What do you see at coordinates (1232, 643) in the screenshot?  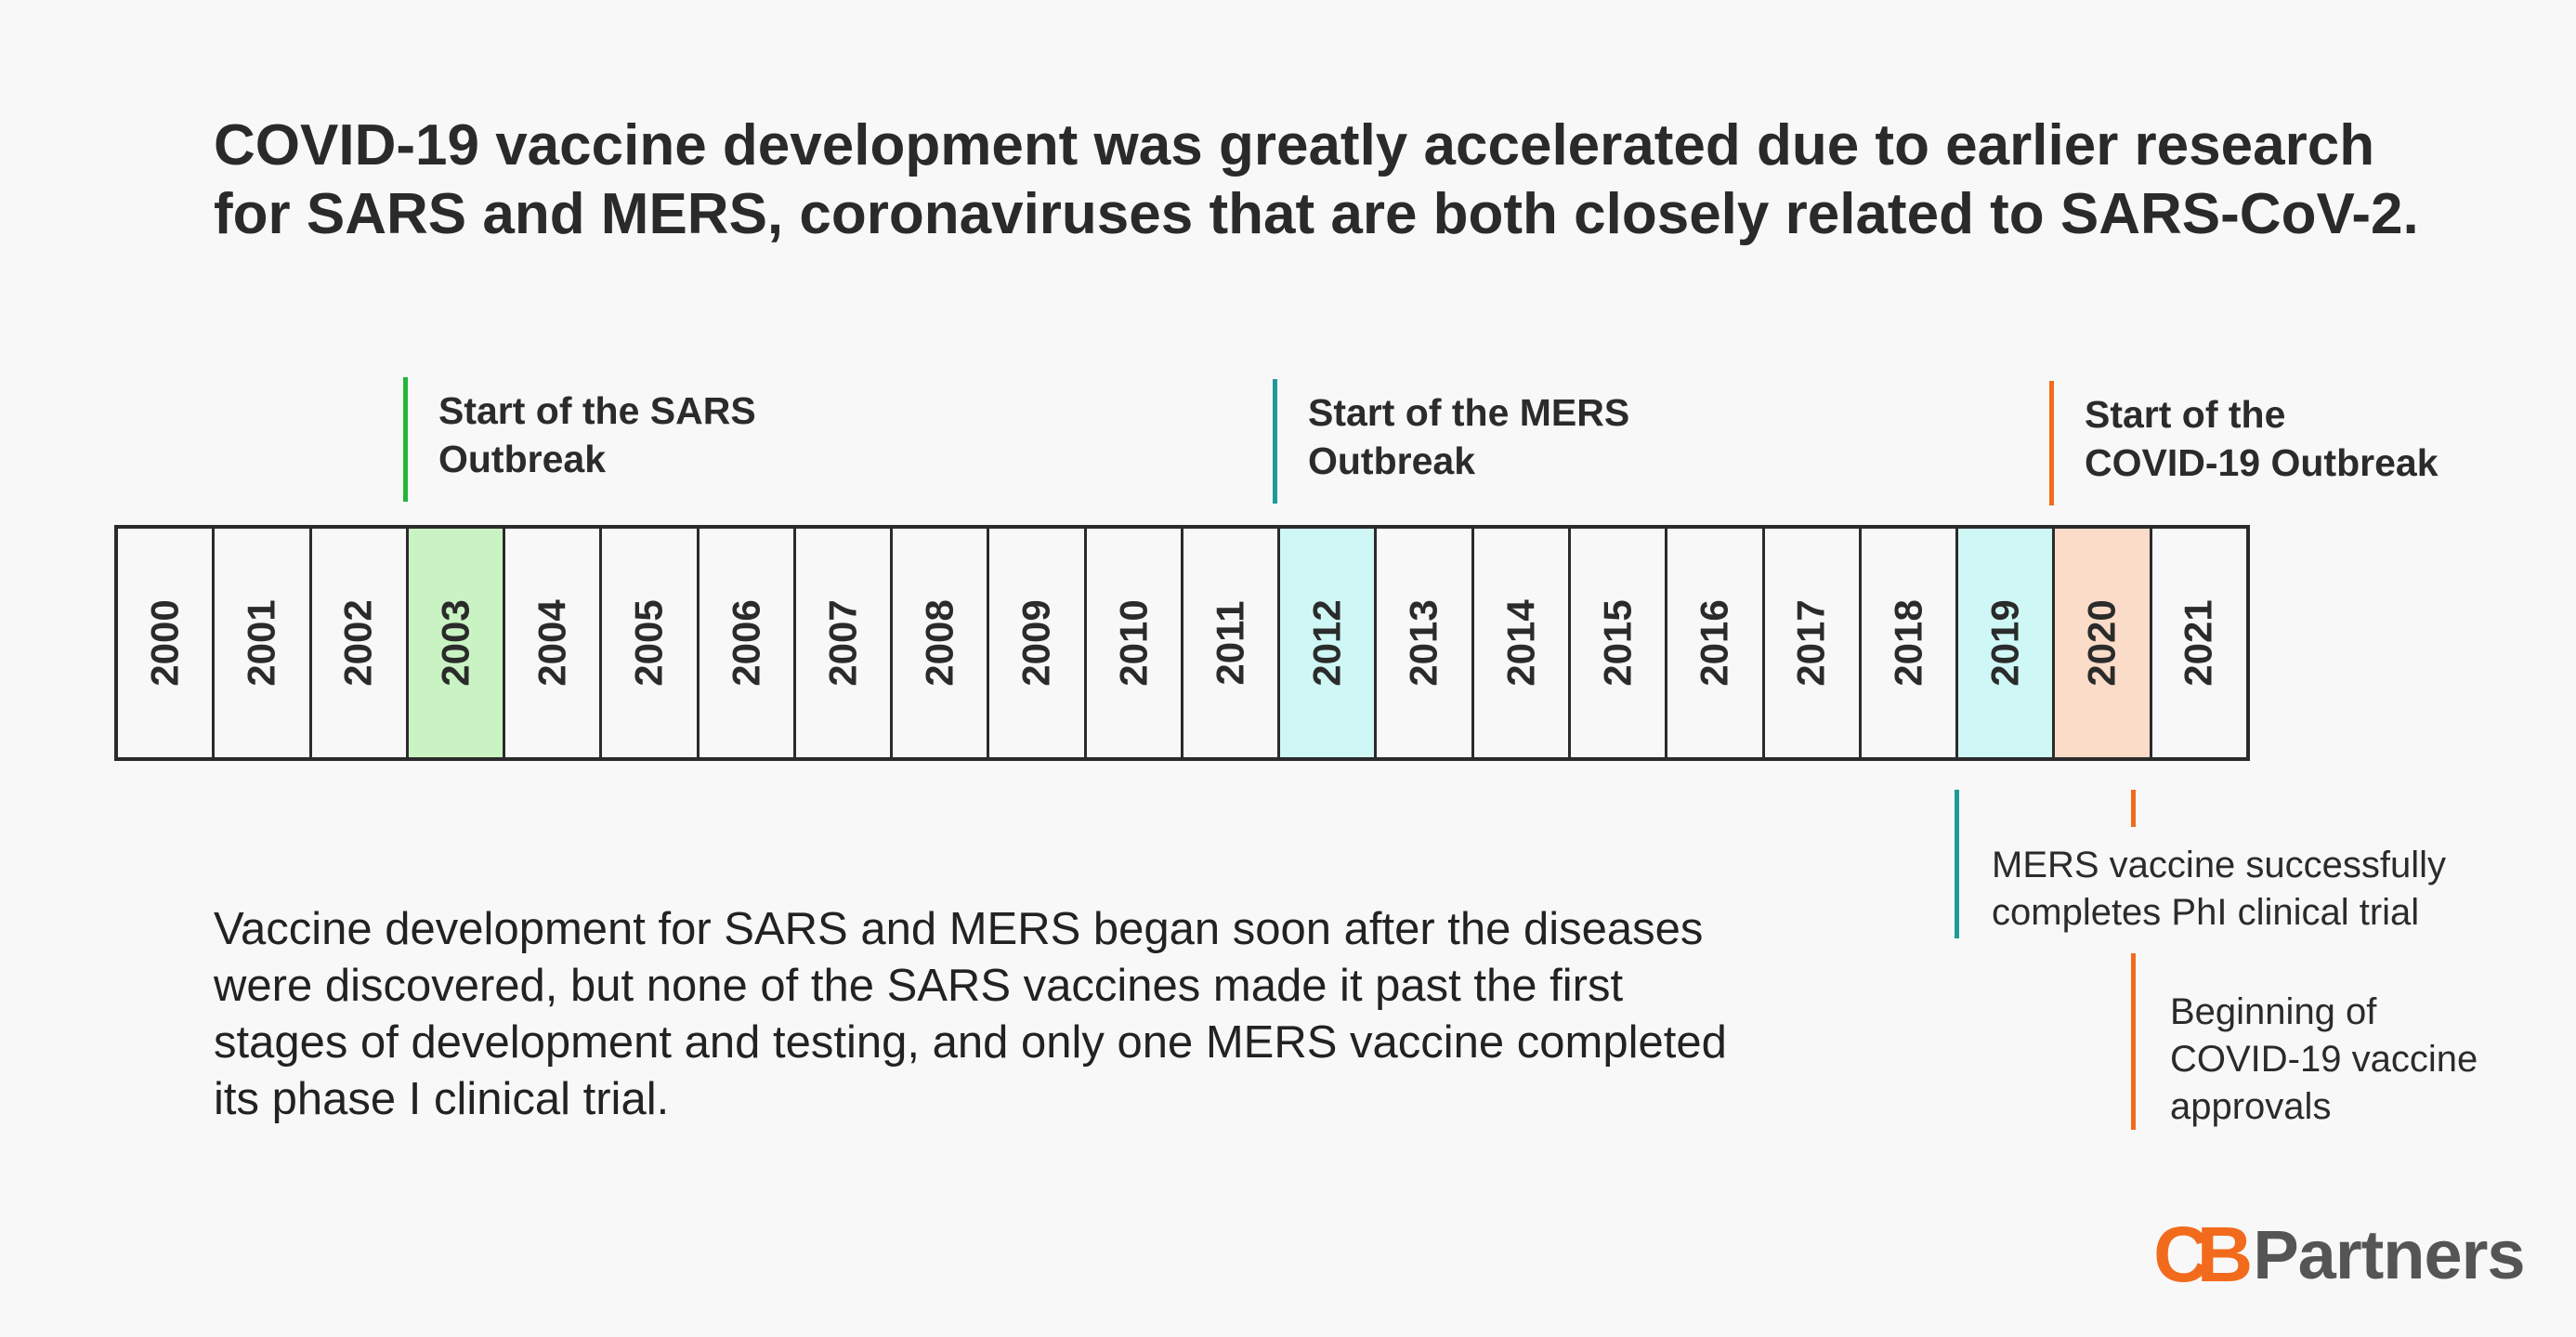 I see `year-cell: 2011` at bounding box center [1232, 643].